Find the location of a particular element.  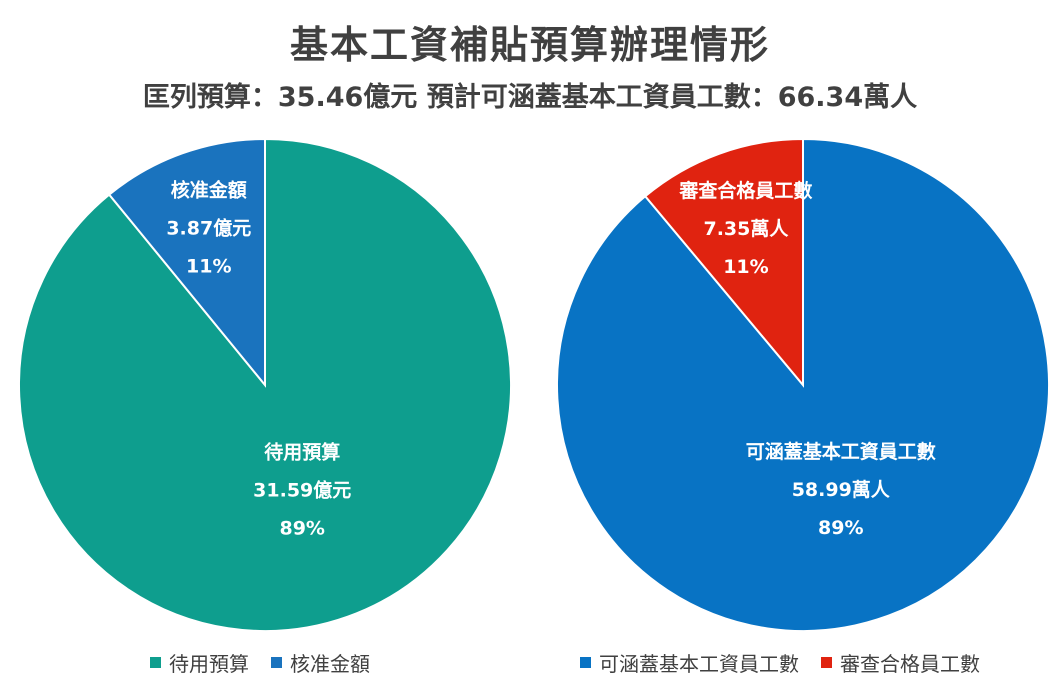

chart-title: 基本工資補貼預算辦理情形 is located at coordinates (529, 45).